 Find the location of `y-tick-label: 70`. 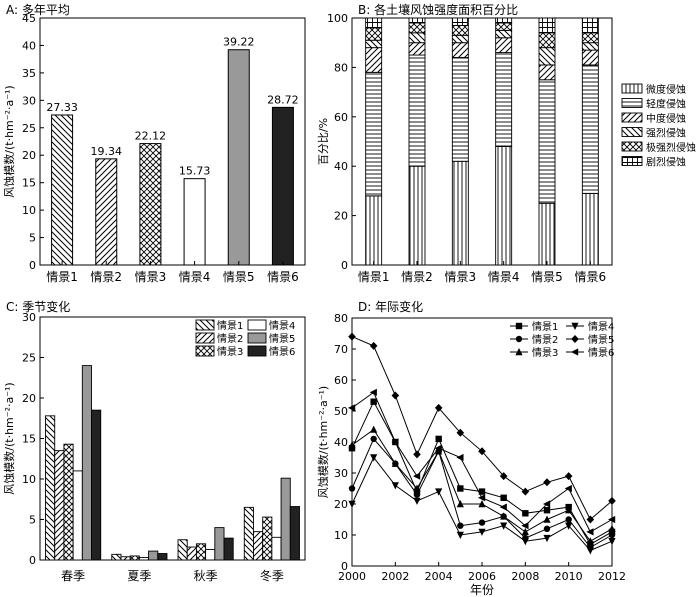

y-tick-label: 70 is located at coordinates (341, 349).